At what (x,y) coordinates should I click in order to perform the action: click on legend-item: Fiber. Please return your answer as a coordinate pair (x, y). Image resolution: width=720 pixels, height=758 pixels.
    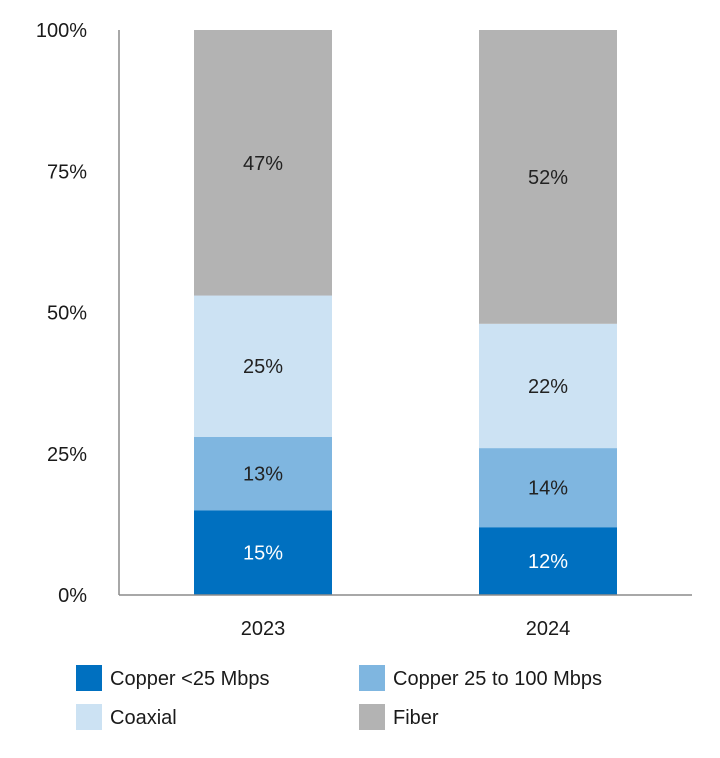
    Looking at the image, I should click on (399, 717).